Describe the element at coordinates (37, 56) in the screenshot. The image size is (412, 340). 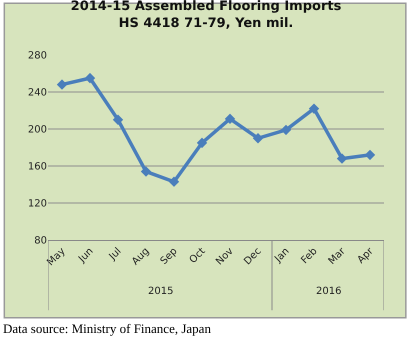
I see `y-tick-label: 280` at that location.